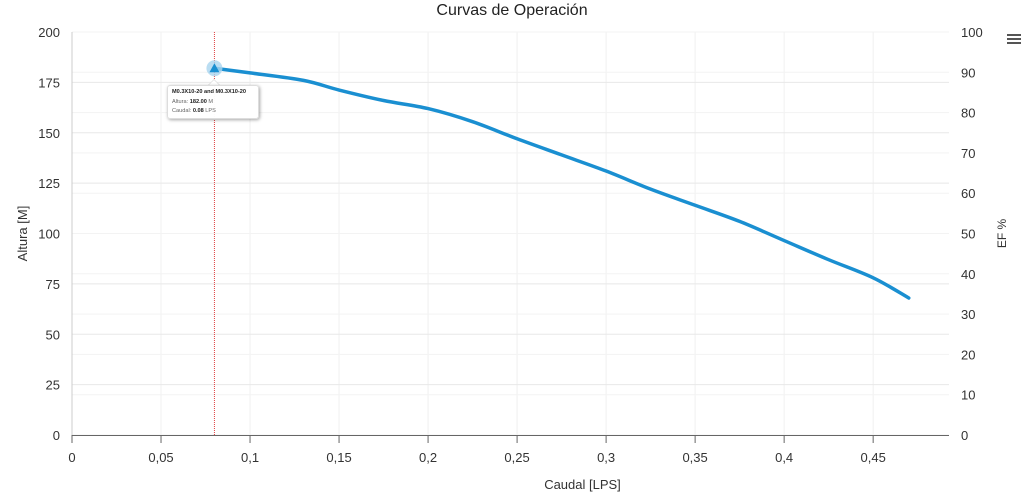 This screenshot has width=1024, height=497. I want to click on svg-text: 0,3, so click(606, 457).